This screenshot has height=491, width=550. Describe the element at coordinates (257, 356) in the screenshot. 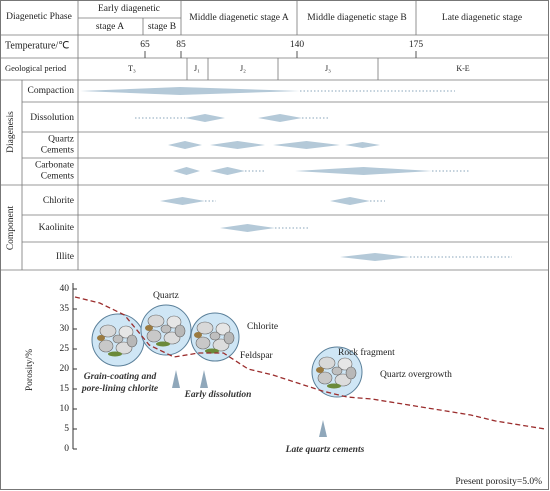

I see `annotation: Feldspar` at that location.